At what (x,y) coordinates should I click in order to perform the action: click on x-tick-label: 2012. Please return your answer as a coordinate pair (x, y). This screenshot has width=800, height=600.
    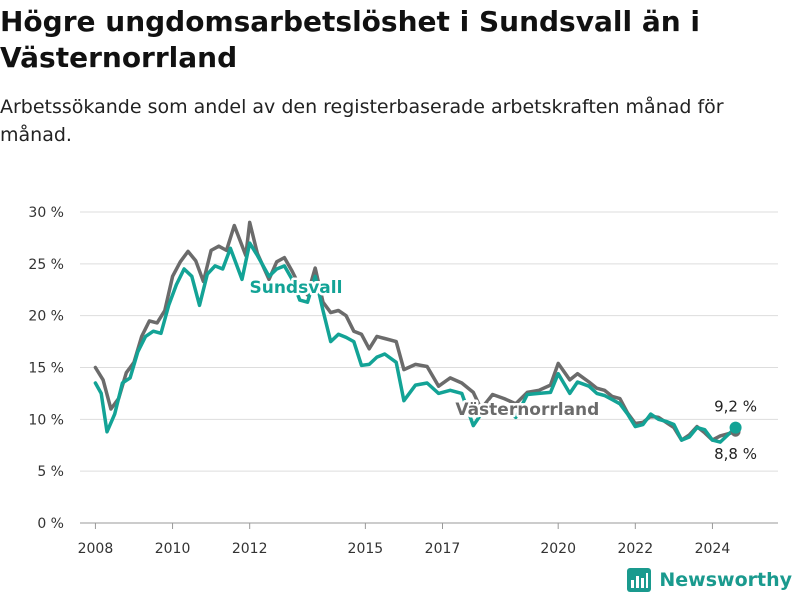
    Looking at the image, I should click on (250, 549).